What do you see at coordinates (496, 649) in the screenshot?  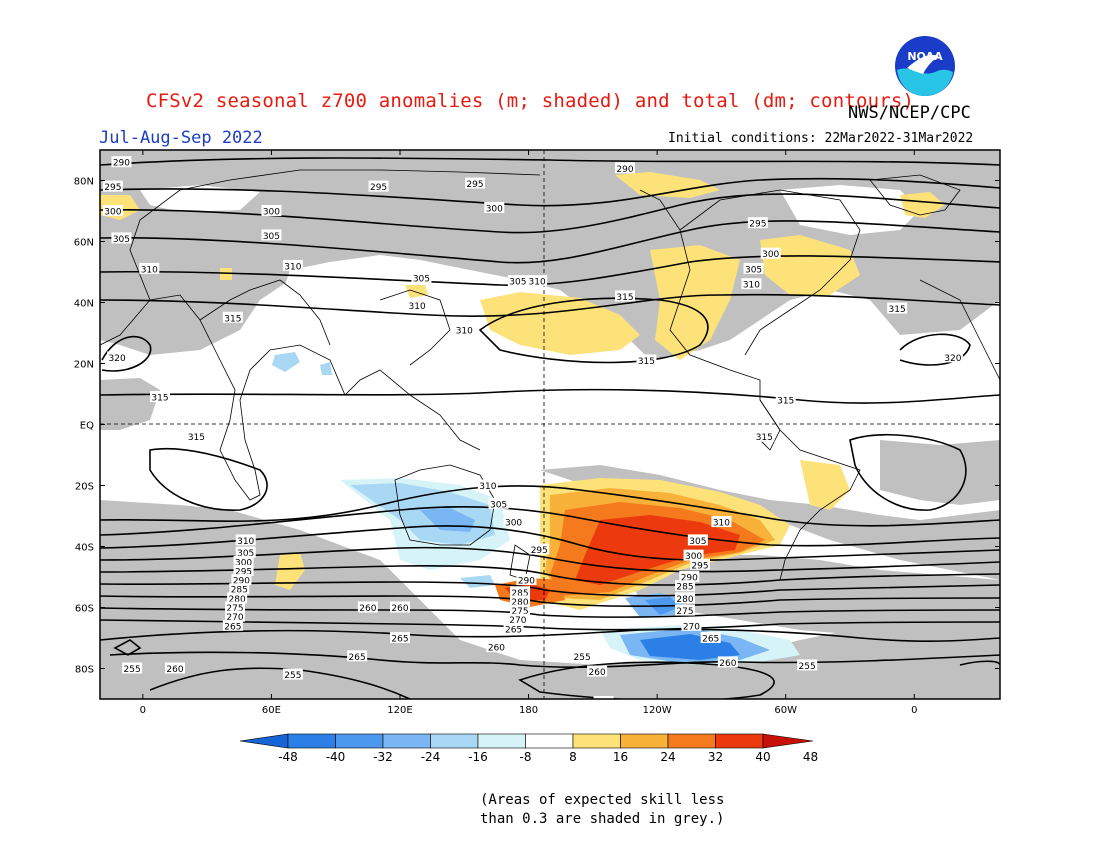 I see `contour-label: 260` at bounding box center [496, 649].